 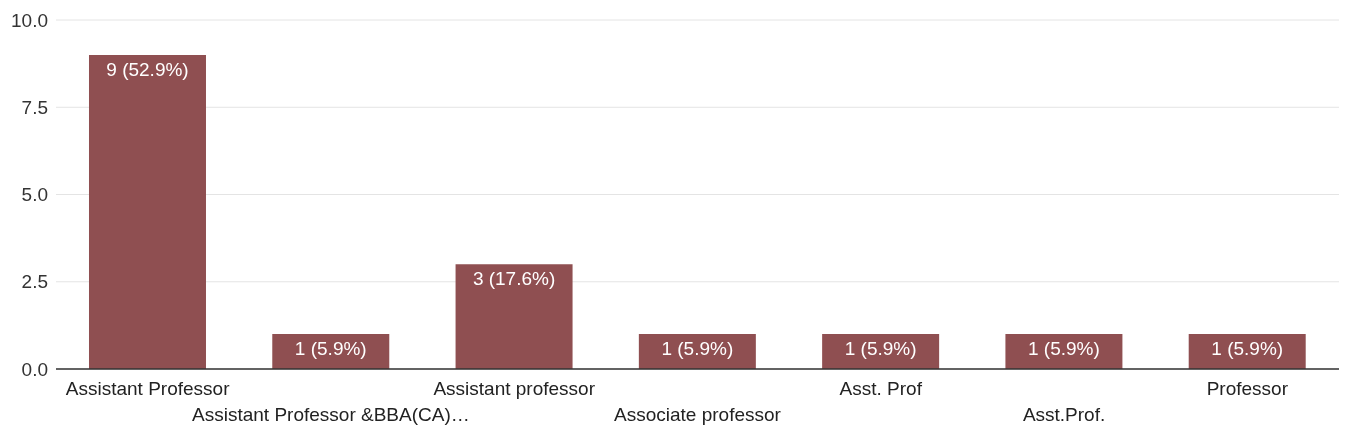 What do you see at coordinates (698, 414) in the screenshot?
I see `x-tick-label: Associate professor` at bounding box center [698, 414].